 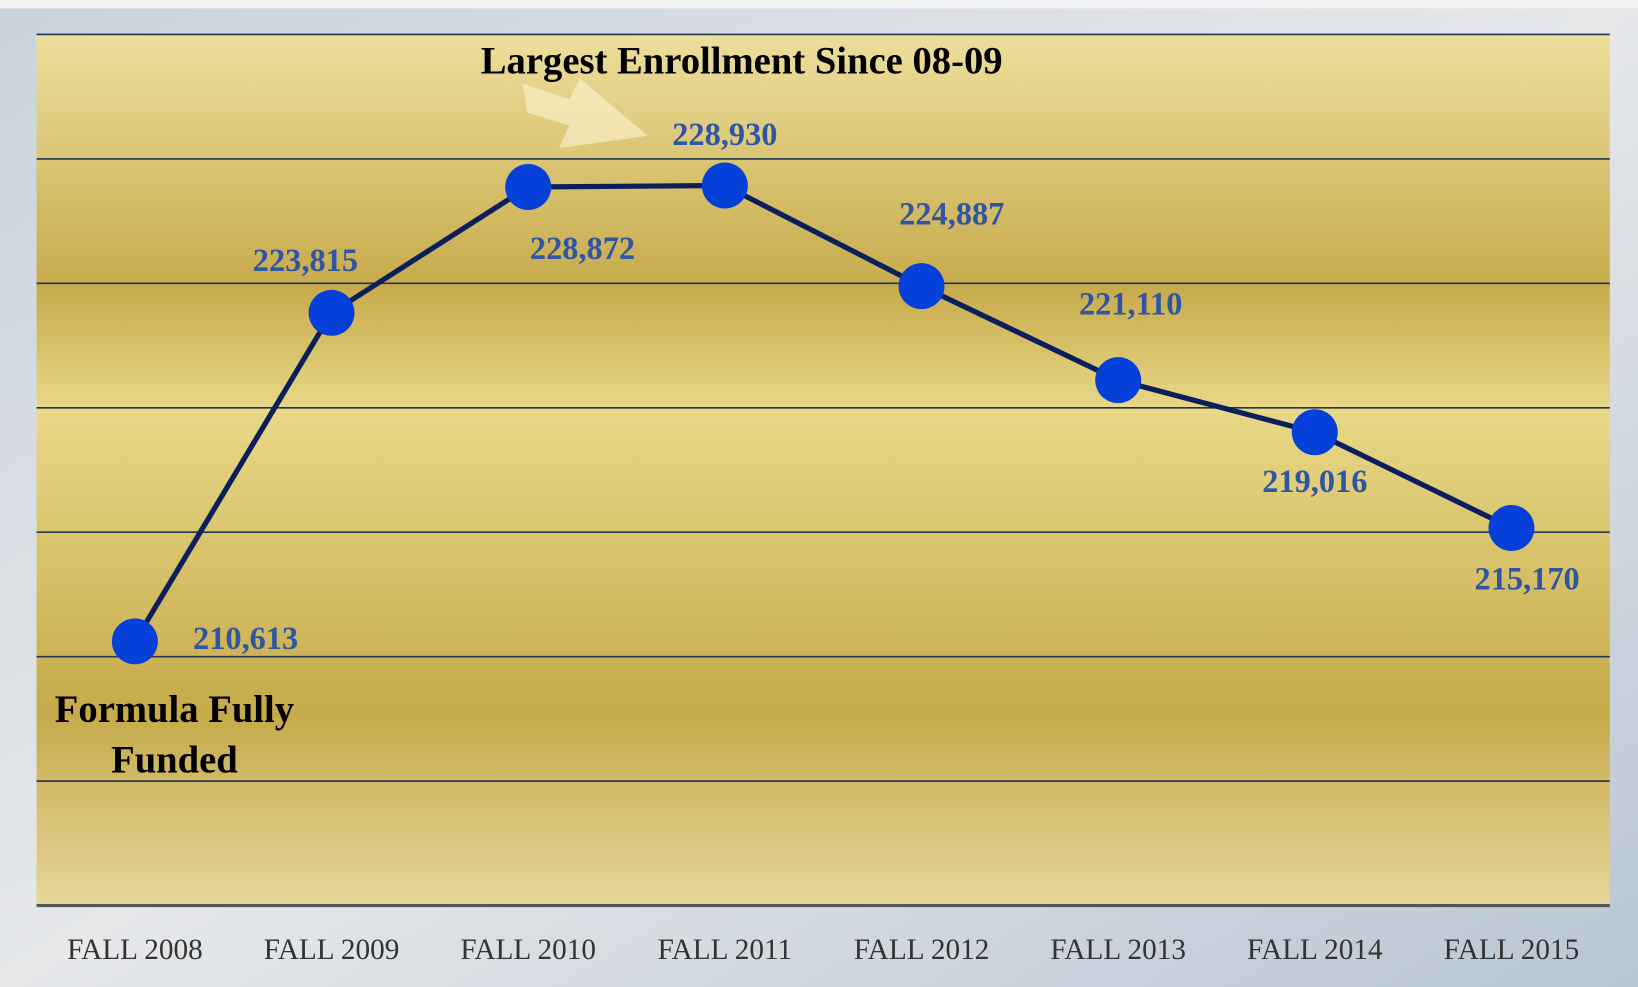 I want to click on data-label: 223,815, so click(x=305, y=261).